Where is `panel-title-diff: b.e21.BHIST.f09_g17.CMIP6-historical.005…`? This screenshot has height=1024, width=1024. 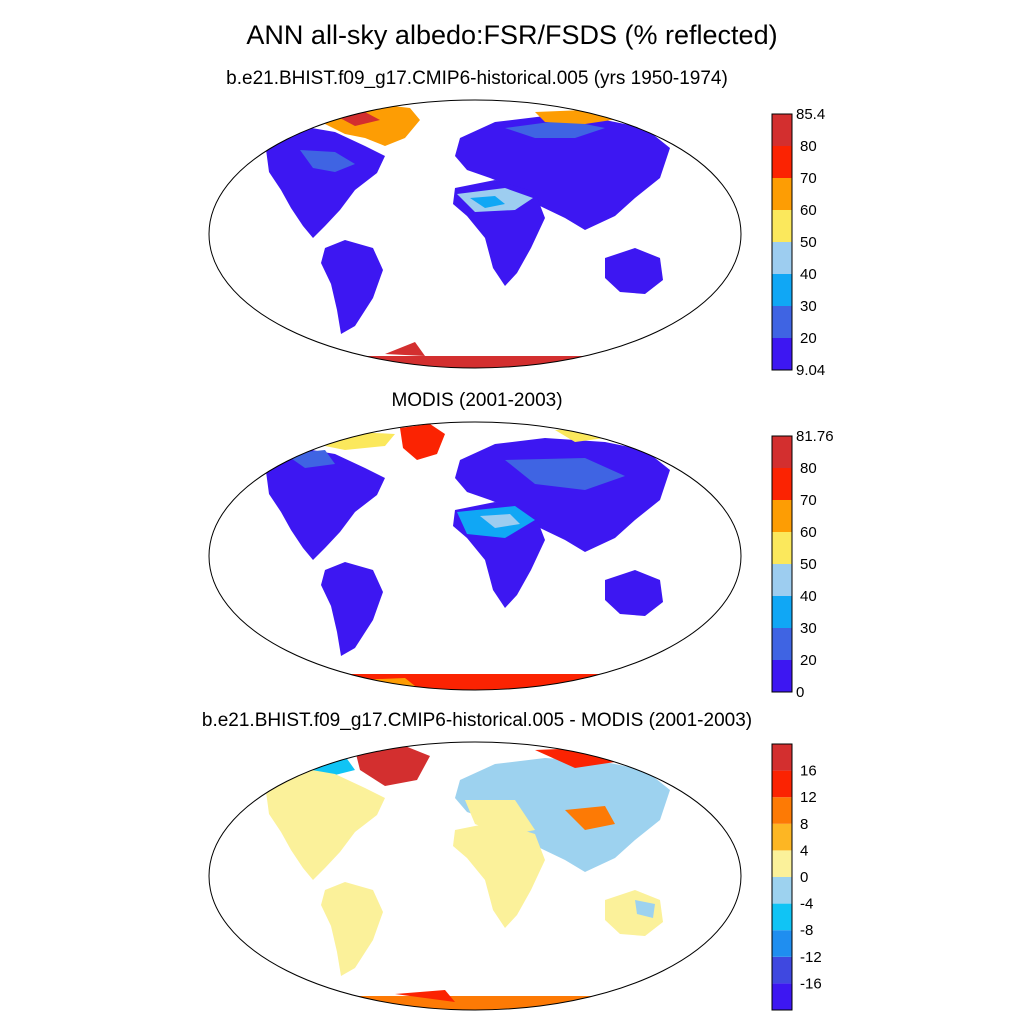
panel-title-diff: b.e21.BHIST.f09_g17.CMIP6-historical.005… is located at coordinates (477, 720).